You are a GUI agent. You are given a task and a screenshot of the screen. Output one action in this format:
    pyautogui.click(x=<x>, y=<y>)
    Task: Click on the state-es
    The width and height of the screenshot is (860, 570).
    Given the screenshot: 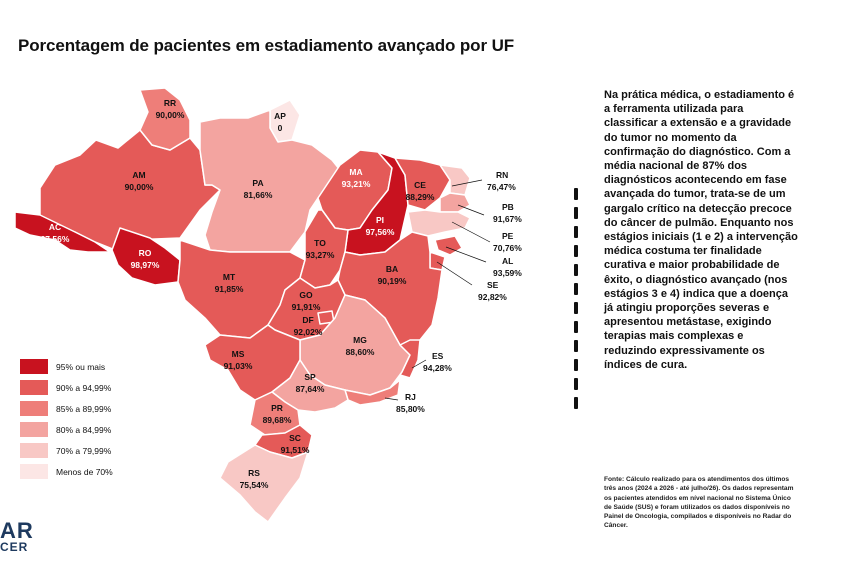 What is the action you would take?
    pyautogui.click(x=410, y=359)
    